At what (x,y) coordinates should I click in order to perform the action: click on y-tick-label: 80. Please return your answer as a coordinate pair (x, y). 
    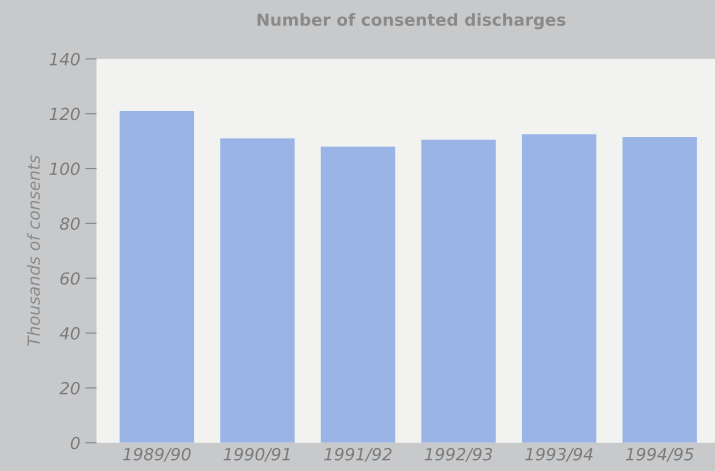
    Looking at the image, I should click on (70, 223).